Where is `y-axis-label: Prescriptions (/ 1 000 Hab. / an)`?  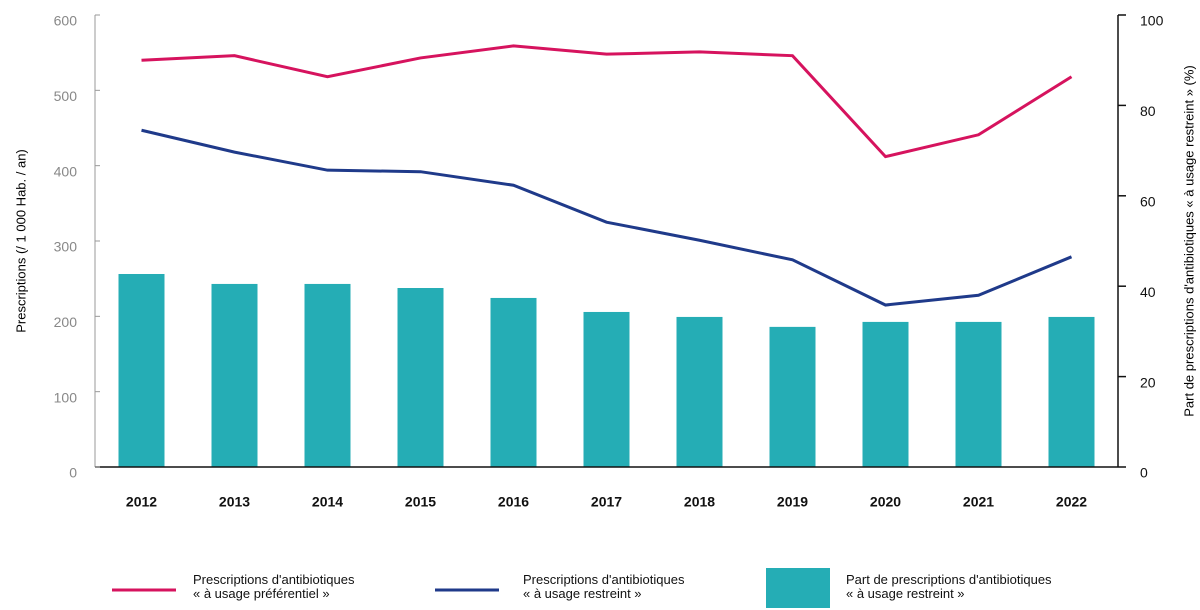 y-axis-label: Prescriptions (/ 1 000 Hab. / an) is located at coordinates (20, 241).